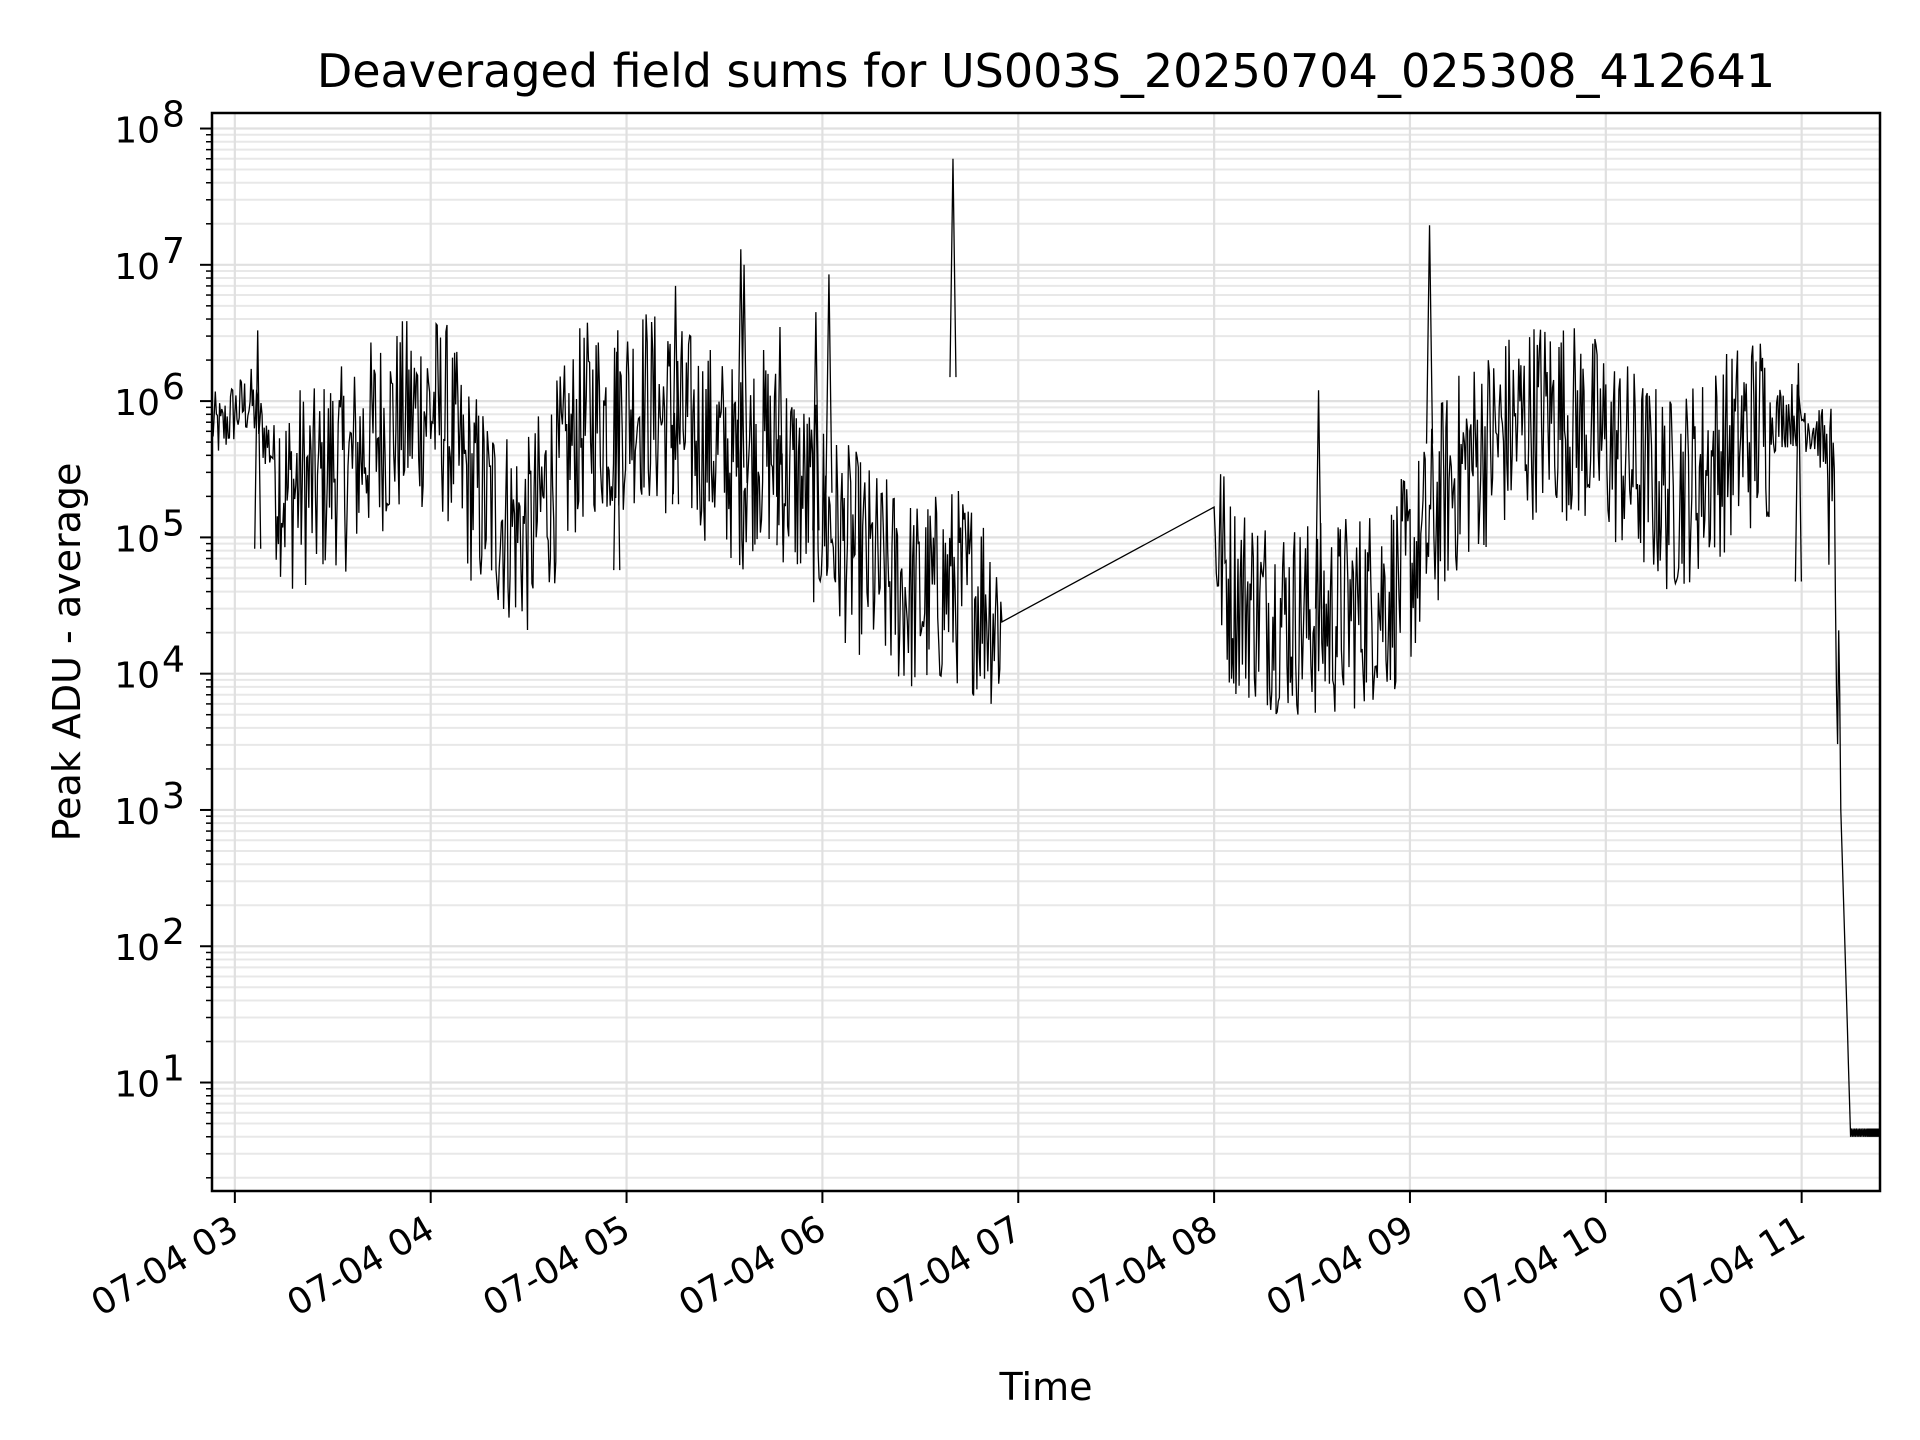 The width and height of the screenshot is (1920, 1440). I want to click on y-tick-exponent: 3, so click(173, 796).